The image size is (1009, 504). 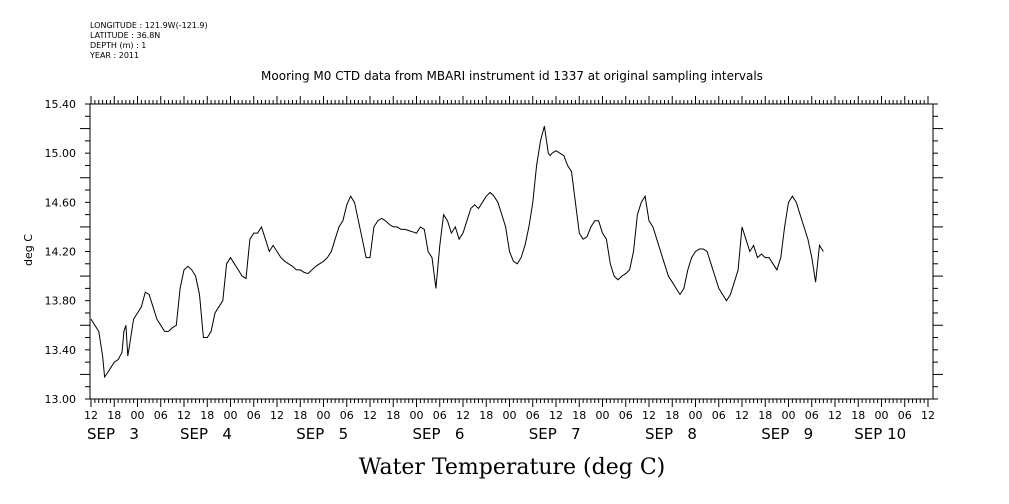 I want to click on y-tick-label: 14.20, so click(x=61, y=252).